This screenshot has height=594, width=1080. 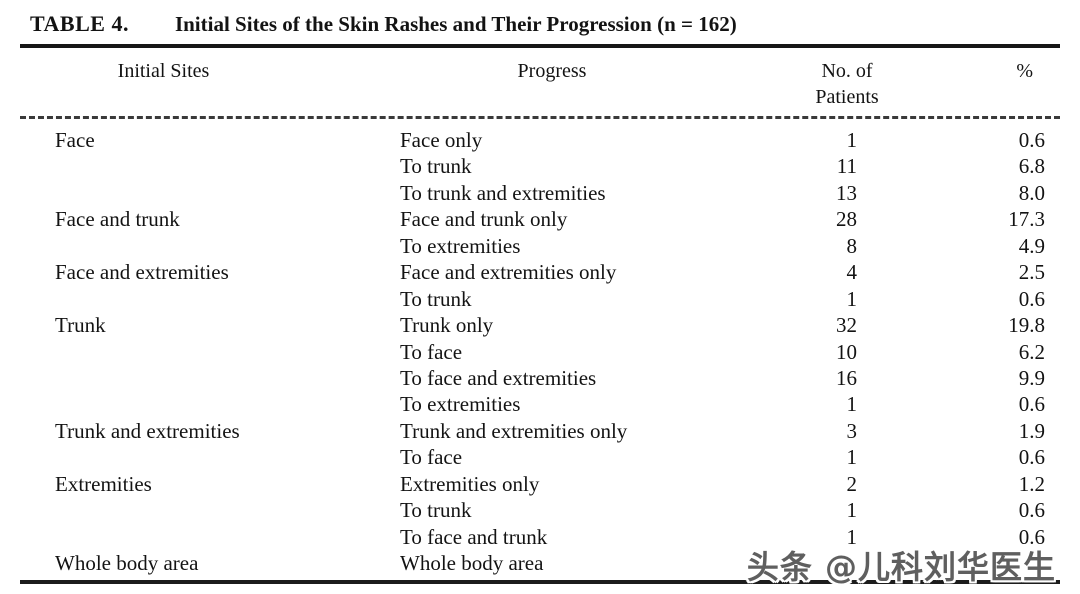 What do you see at coordinates (540, 352) in the screenshot?
I see `table-row: To face 10 6.2` at bounding box center [540, 352].